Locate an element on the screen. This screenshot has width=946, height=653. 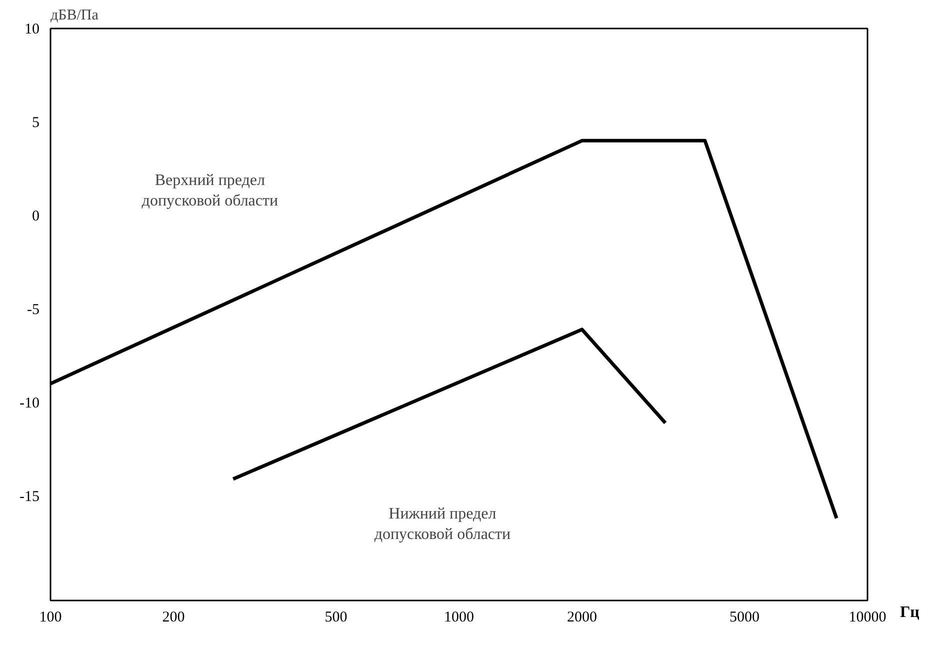
y-tick-label: 0 is located at coordinates (36, 216).